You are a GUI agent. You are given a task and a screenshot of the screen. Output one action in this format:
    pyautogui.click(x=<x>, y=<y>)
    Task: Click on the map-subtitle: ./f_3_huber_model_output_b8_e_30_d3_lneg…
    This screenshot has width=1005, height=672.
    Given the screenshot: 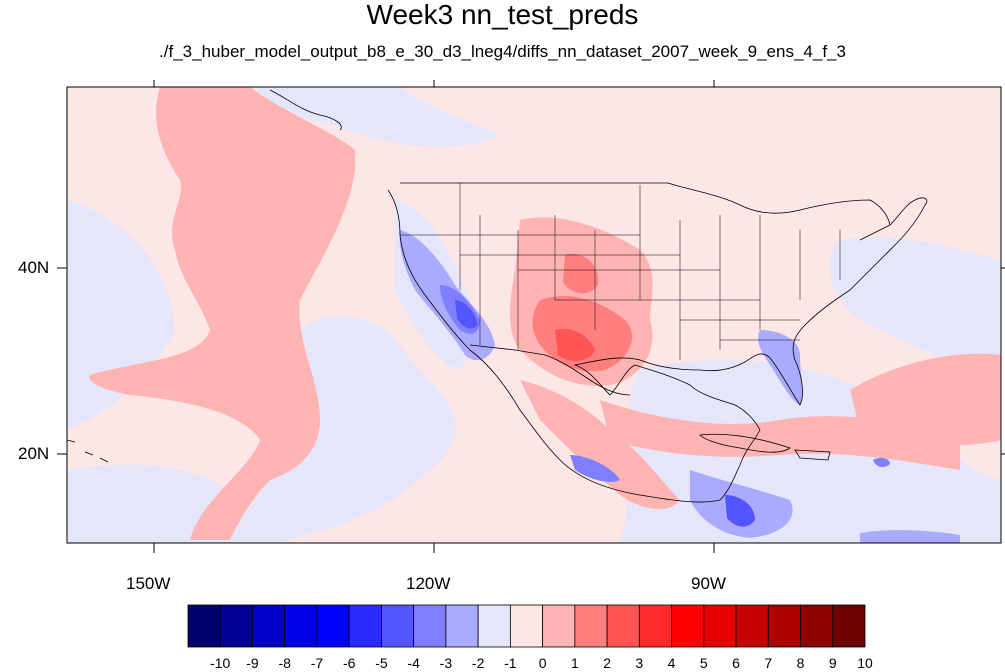 What is the action you would take?
    pyautogui.click(x=502, y=51)
    